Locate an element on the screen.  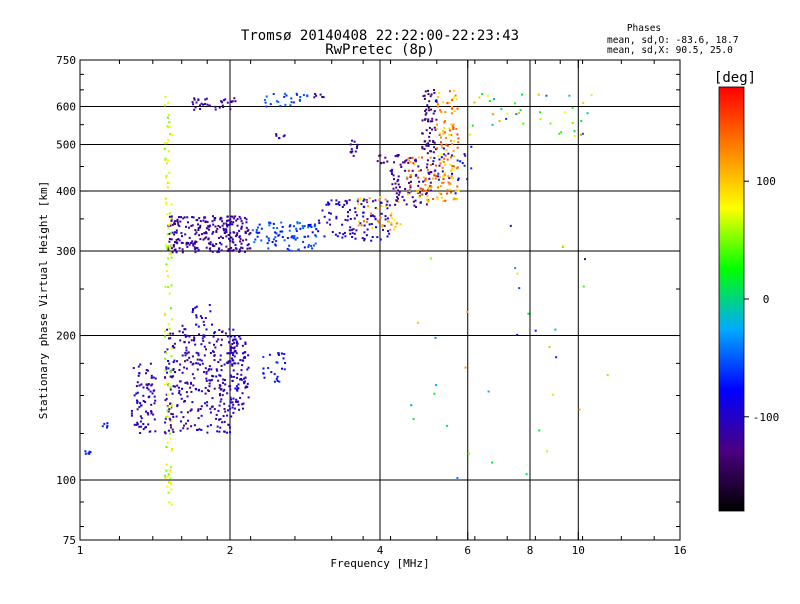
y-tick-label: 400 is located at coordinates (66, 191).